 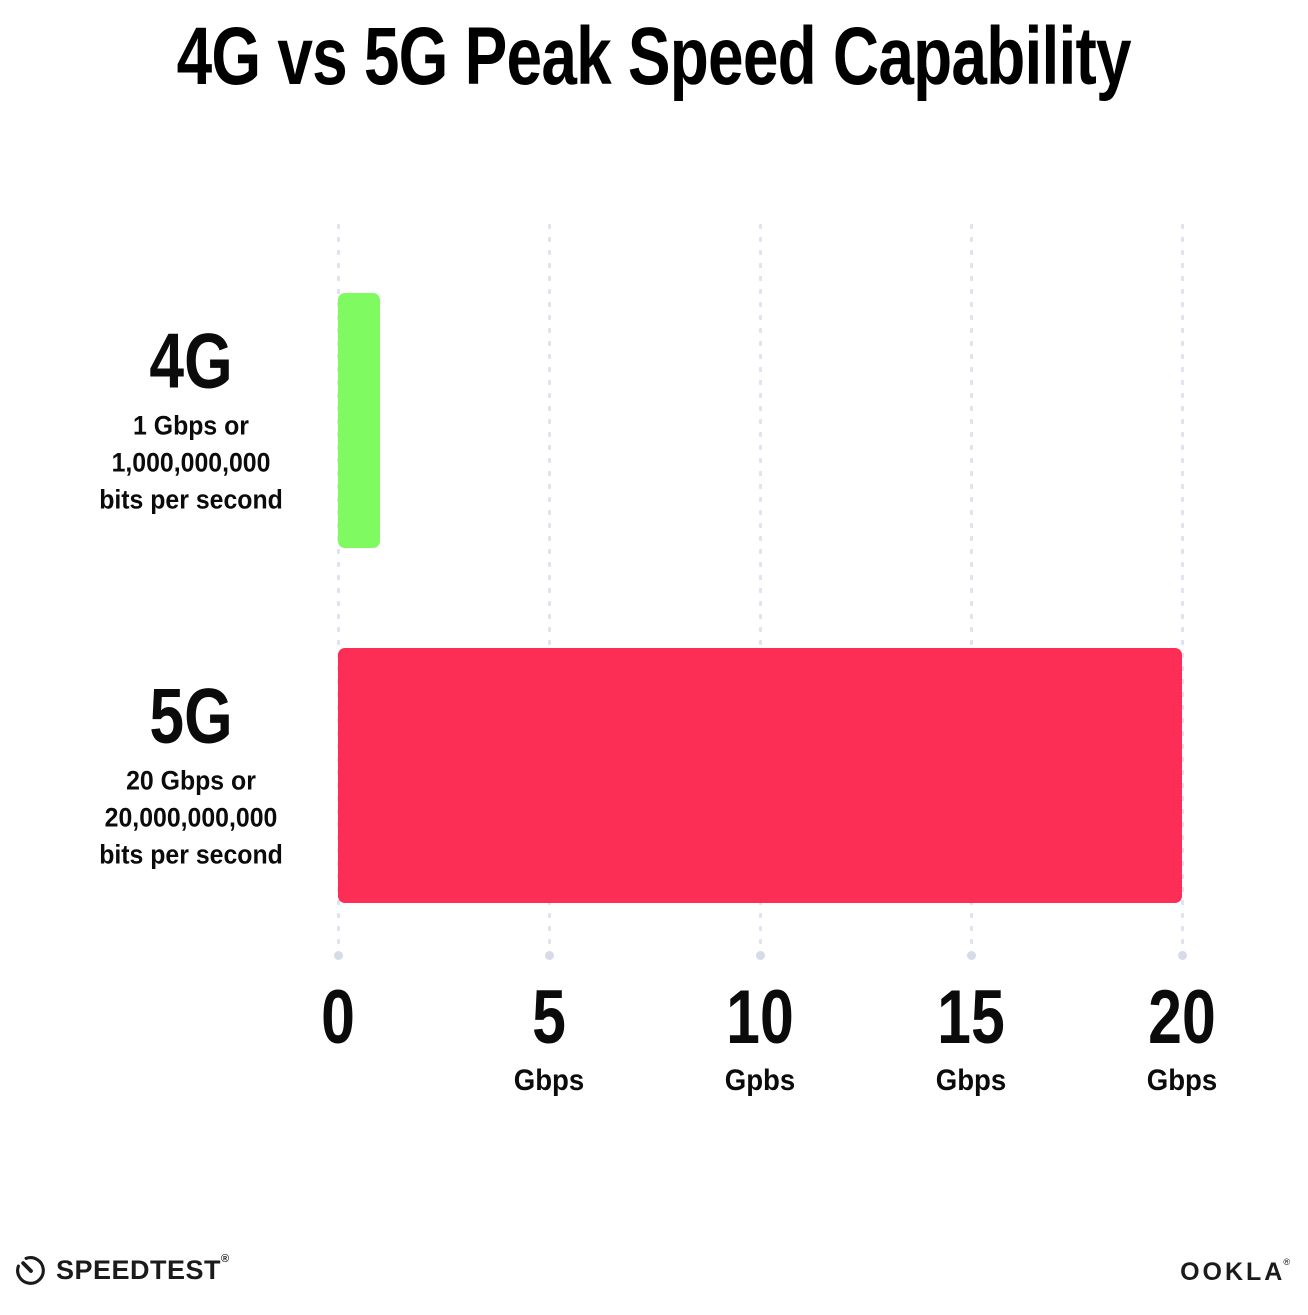 What do you see at coordinates (225, 1259) in the screenshot?
I see `speedtest-trademark: ®` at bounding box center [225, 1259].